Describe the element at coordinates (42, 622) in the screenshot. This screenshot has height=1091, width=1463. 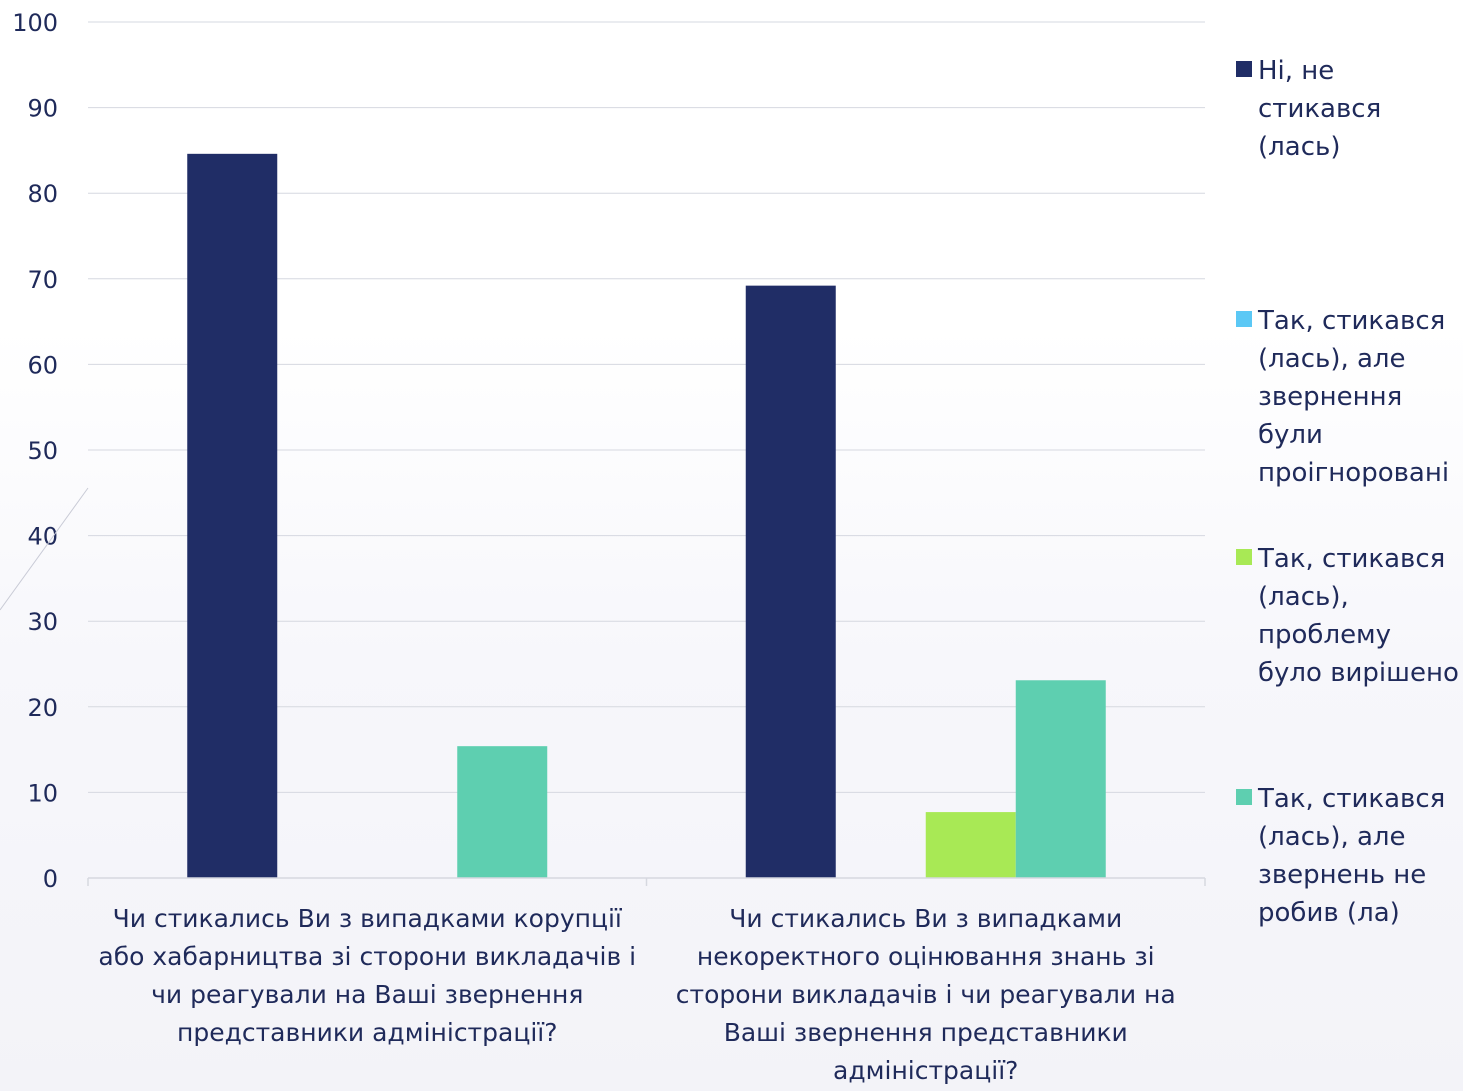
I see `y-tick-label: 30` at that location.